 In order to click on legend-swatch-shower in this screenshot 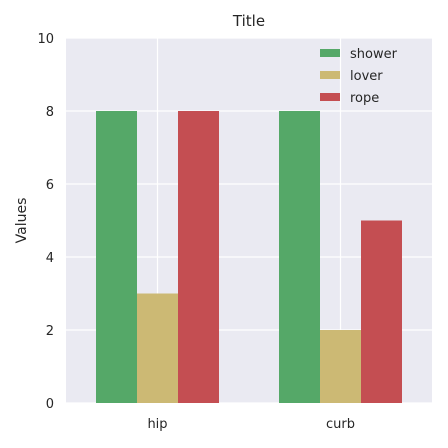, I will do `click(330, 53)`.